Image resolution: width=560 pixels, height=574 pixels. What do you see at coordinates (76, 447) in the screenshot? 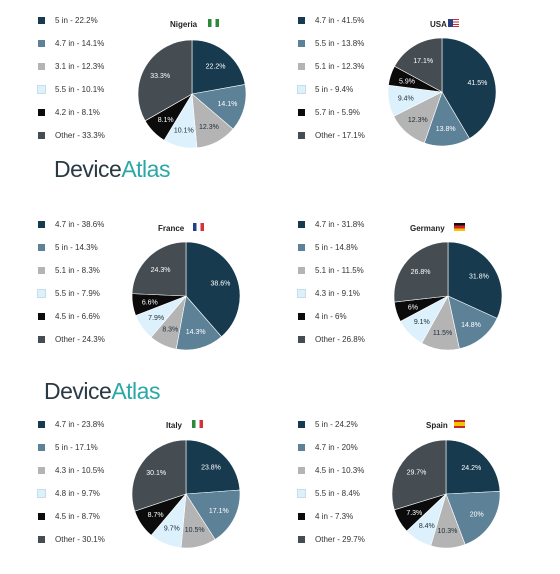
I see `legend-label: 5 in - 17.1%` at bounding box center [76, 447].